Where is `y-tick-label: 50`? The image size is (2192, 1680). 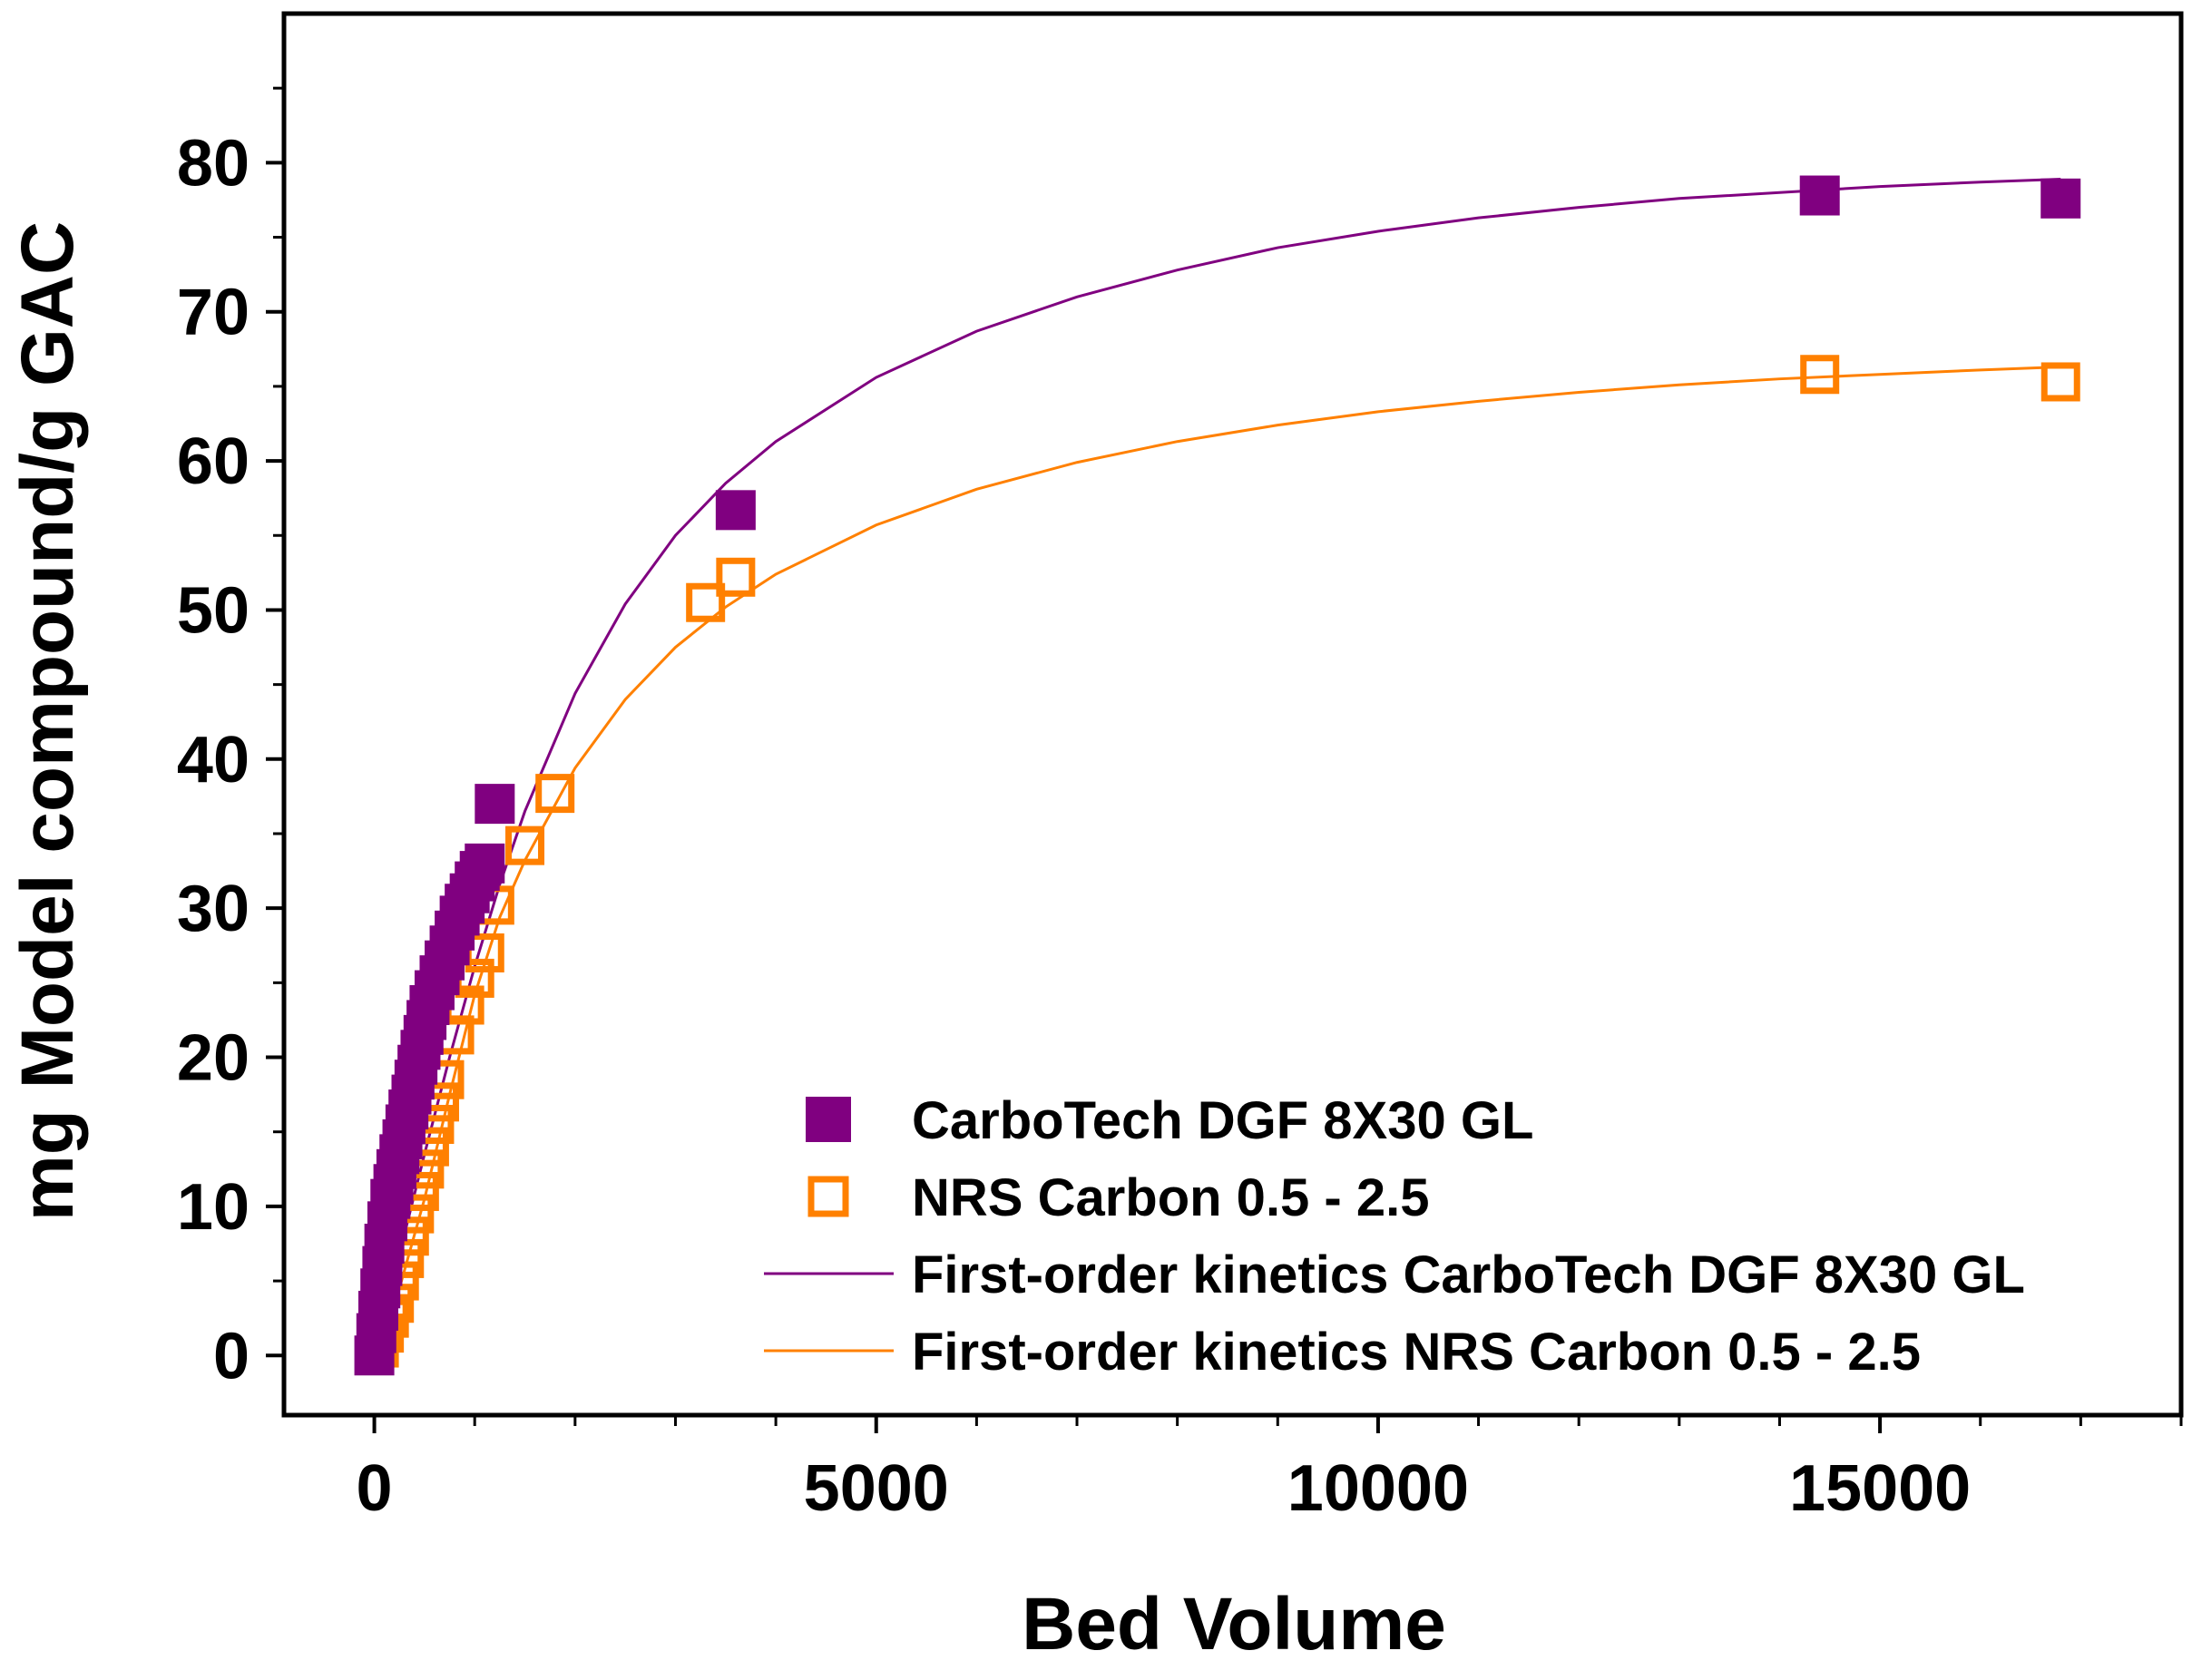
y-tick-label: 50 is located at coordinates (213, 611).